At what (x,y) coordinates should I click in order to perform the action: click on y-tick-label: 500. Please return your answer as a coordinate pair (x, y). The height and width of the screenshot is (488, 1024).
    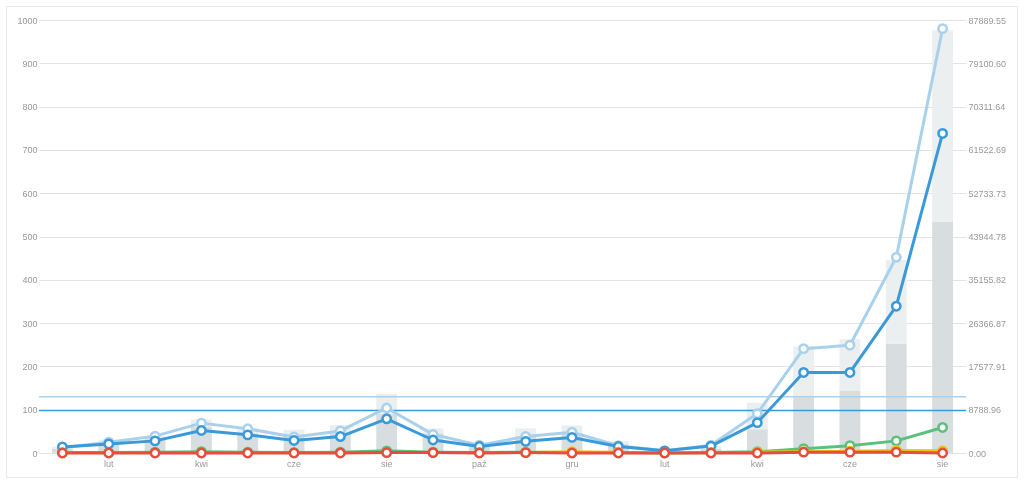
    Looking at the image, I should click on (30, 237).